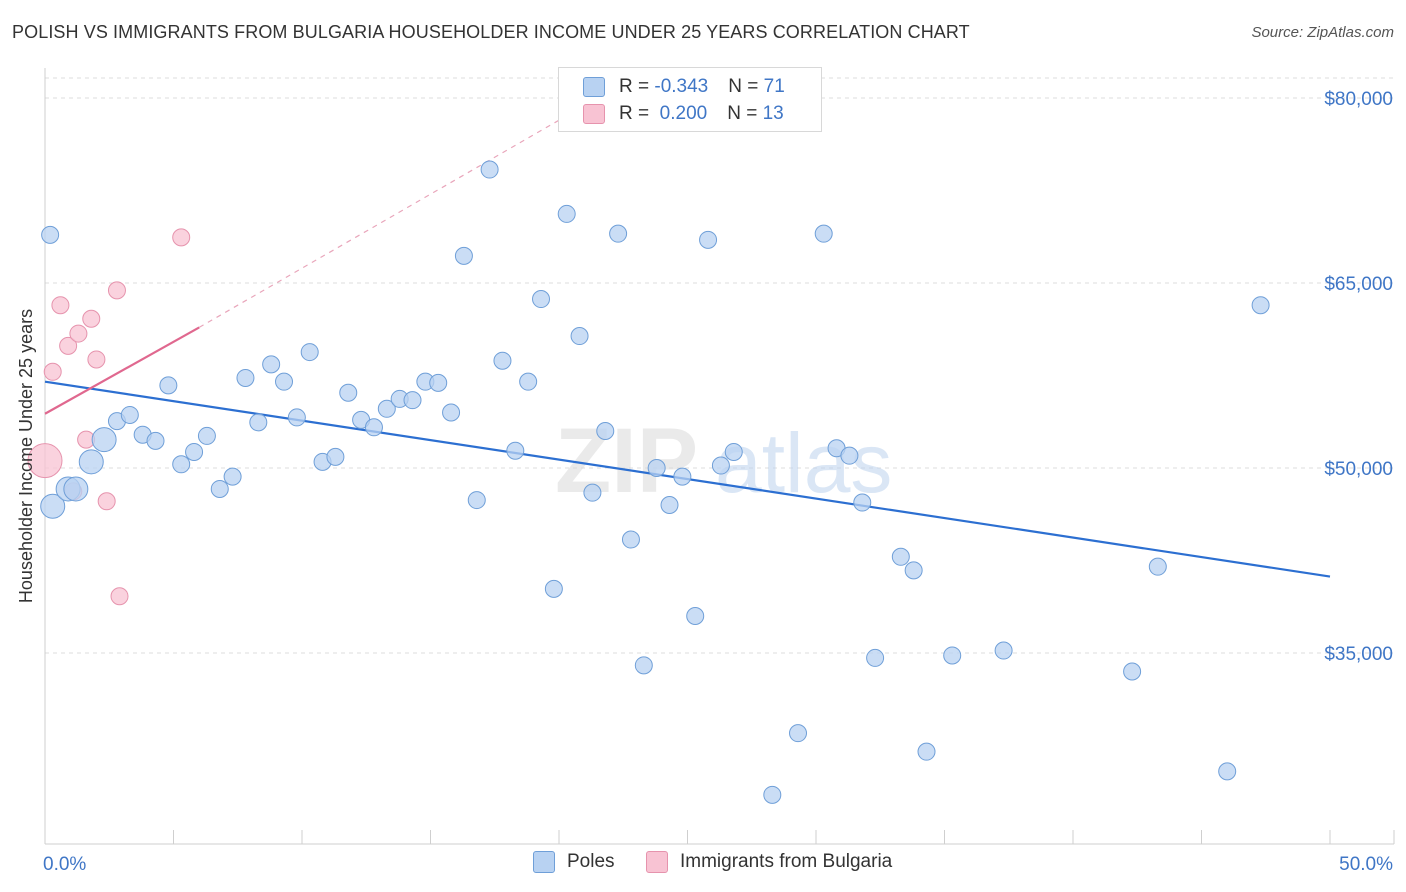 This screenshot has height=892, width=1406. What do you see at coordinates (681, 113) in the screenshot?
I see `r-value: 0.200` at bounding box center [681, 113].